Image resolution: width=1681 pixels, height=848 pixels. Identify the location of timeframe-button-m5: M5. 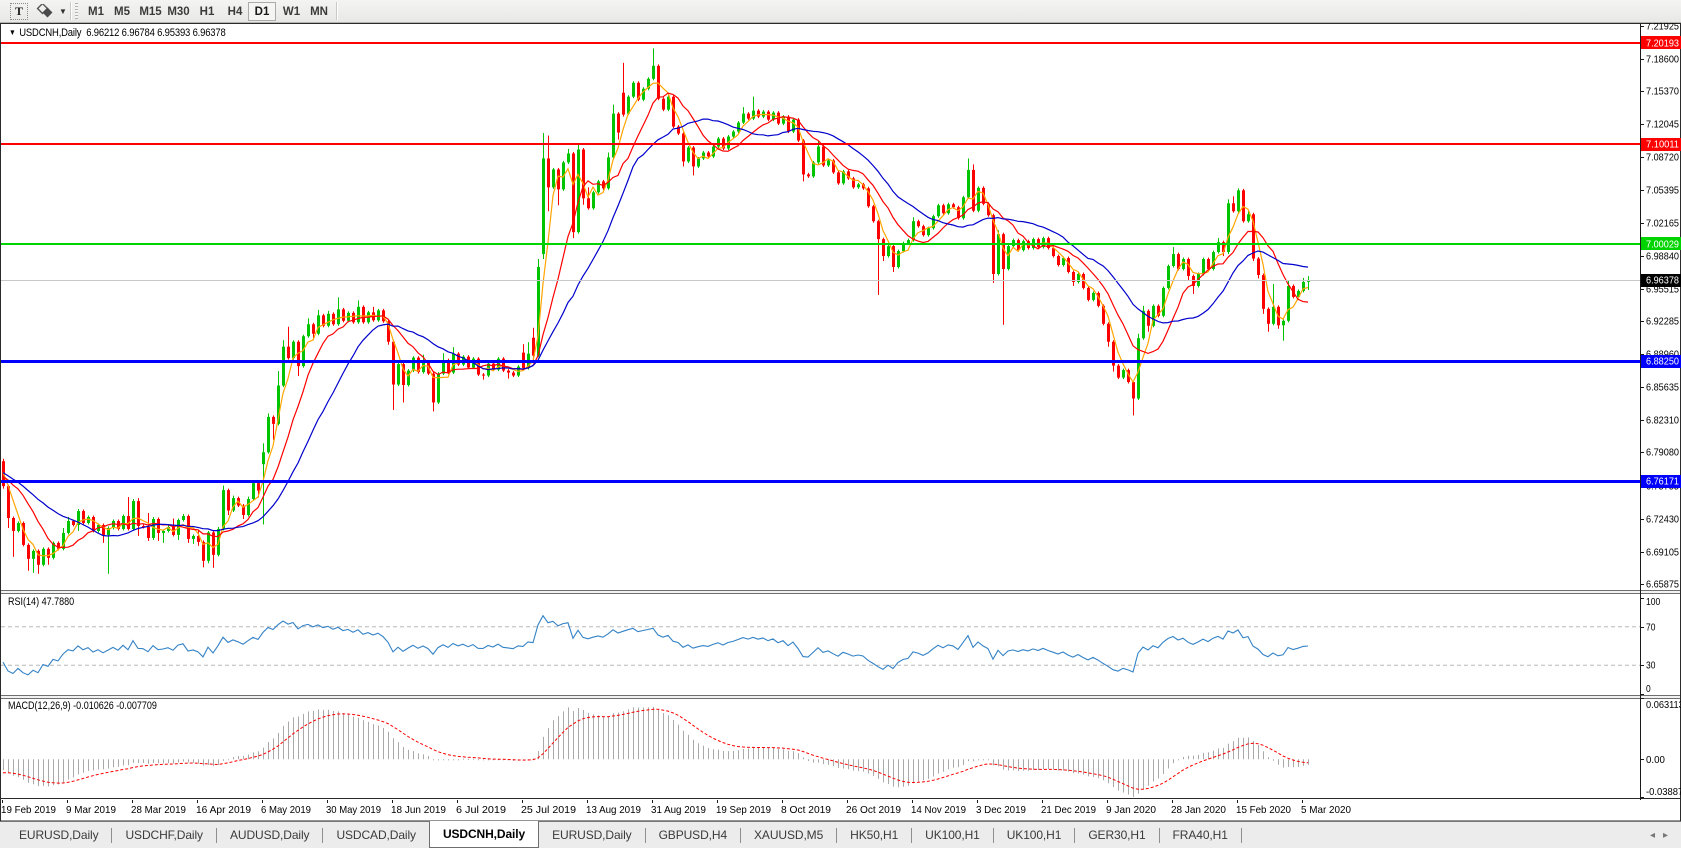
(122, 11).